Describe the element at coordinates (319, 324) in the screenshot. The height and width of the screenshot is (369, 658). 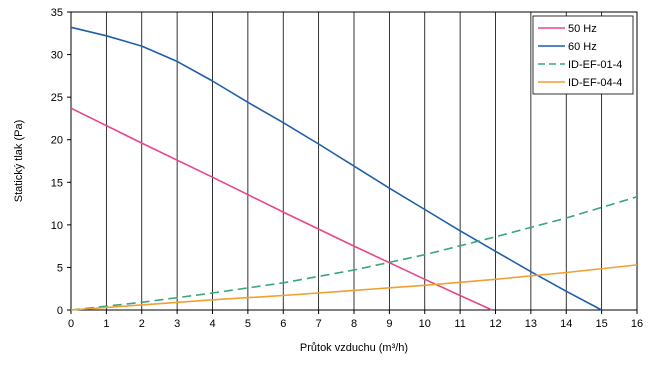
I see `x-tick-label: 7` at that location.